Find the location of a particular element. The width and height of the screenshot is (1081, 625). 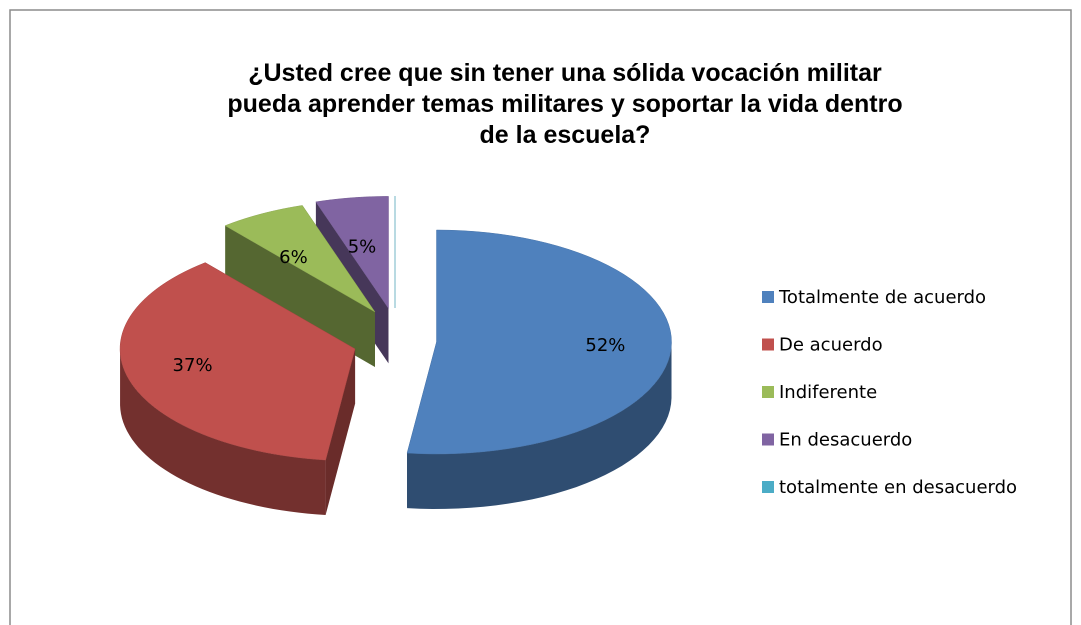

legend-label: Indiferente is located at coordinates (828, 392).